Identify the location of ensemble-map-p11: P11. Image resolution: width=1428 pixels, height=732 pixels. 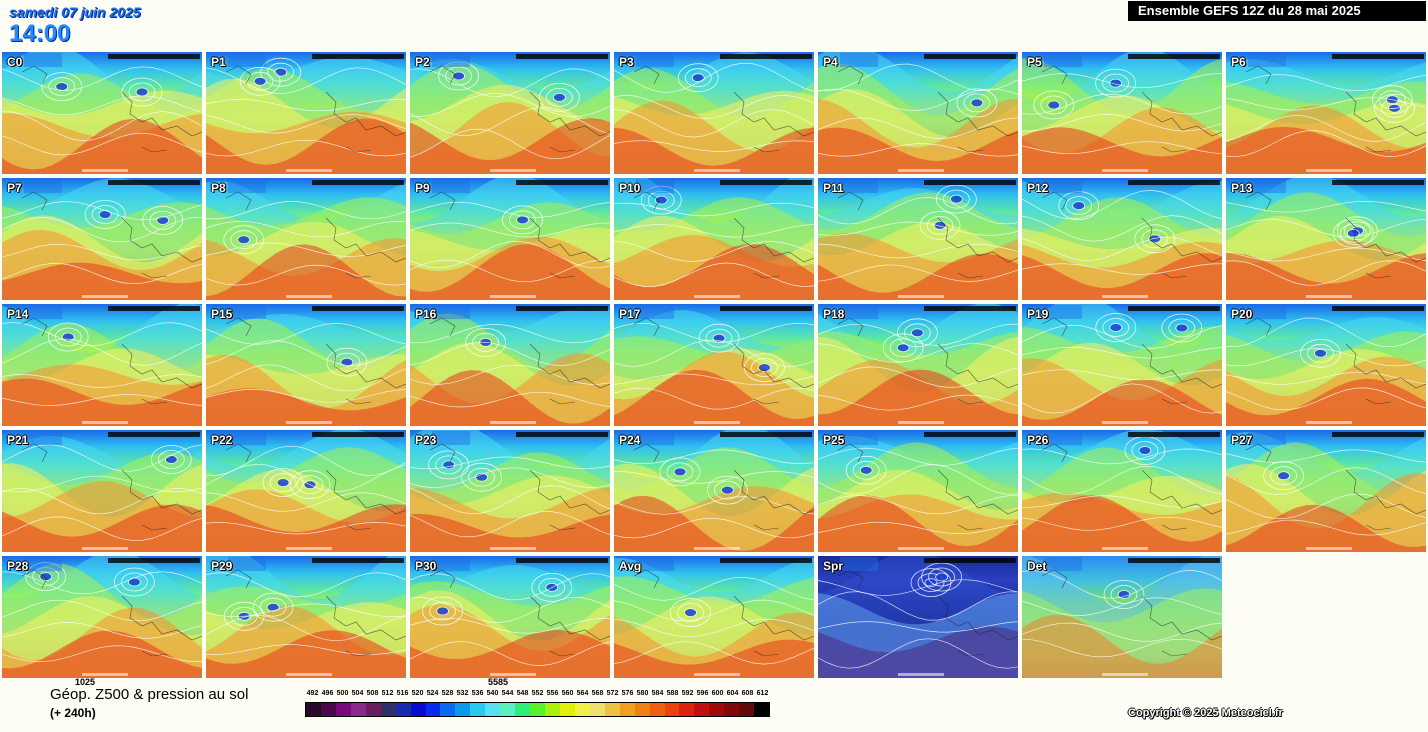
(918, 239).